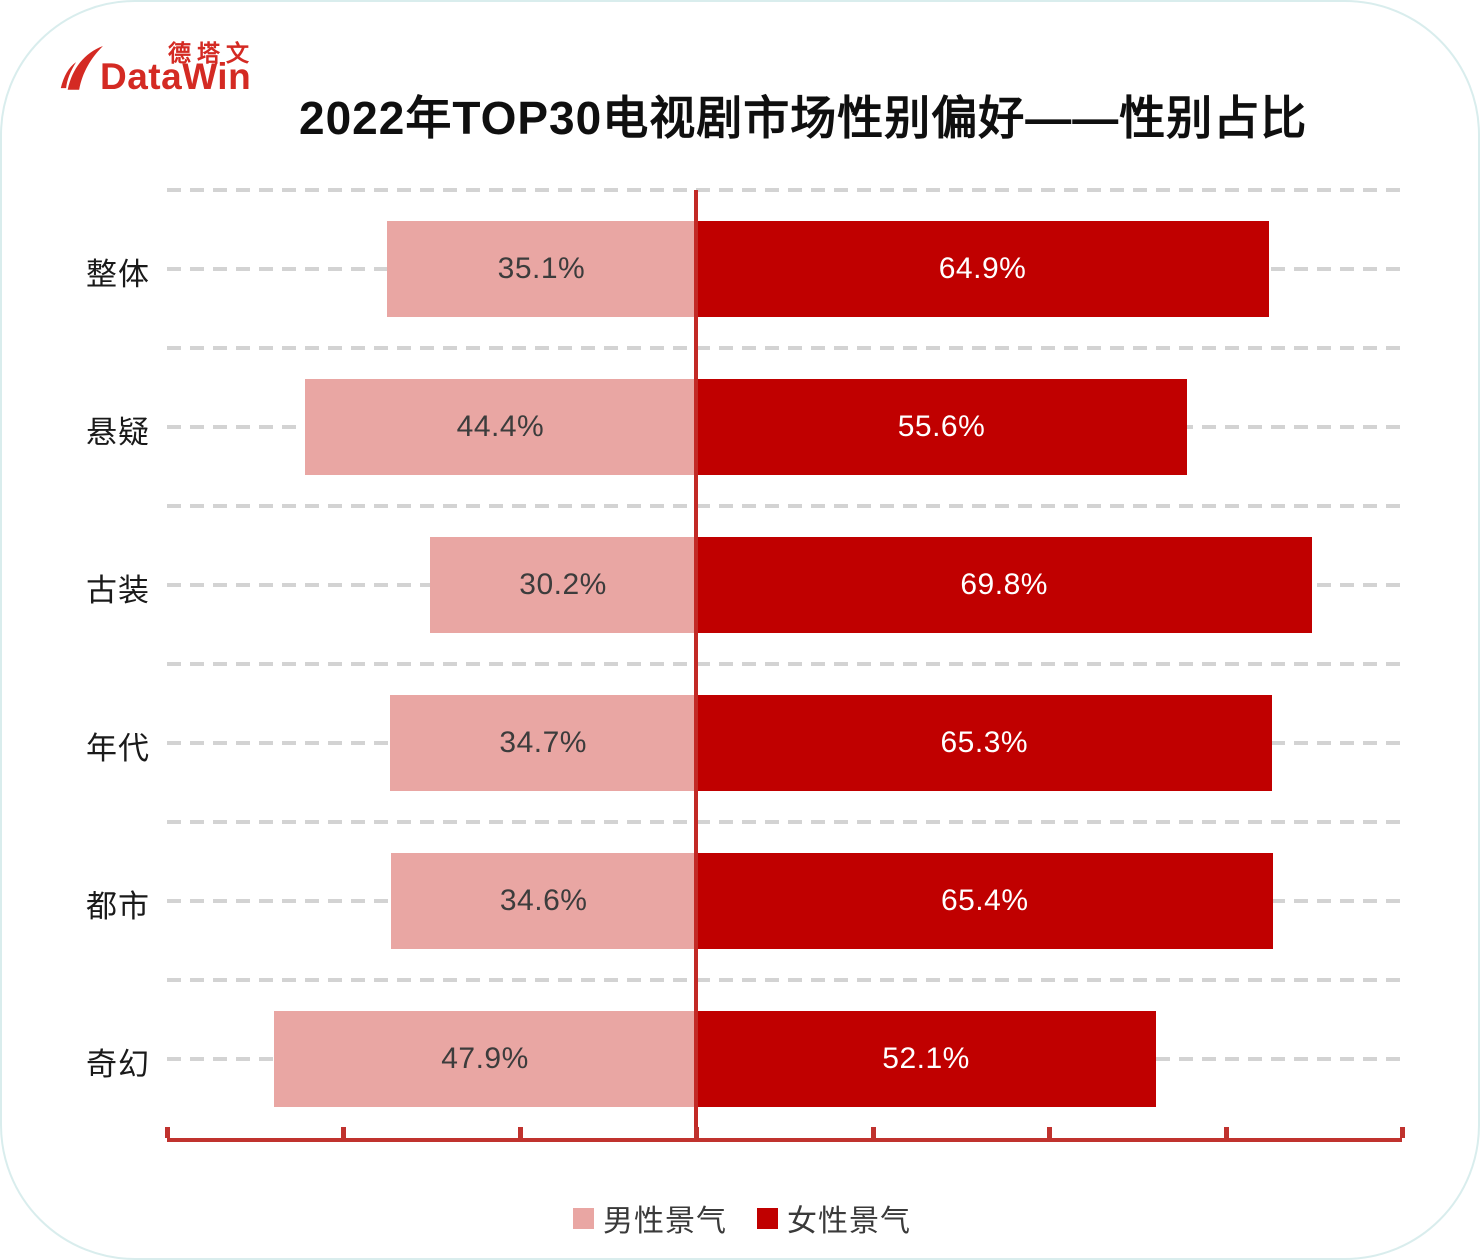 The image size is (1480, 1260). Describe the element at coordinates (849, 1221) in the screenshot. I see `legend-label: 女性景气` at that location.